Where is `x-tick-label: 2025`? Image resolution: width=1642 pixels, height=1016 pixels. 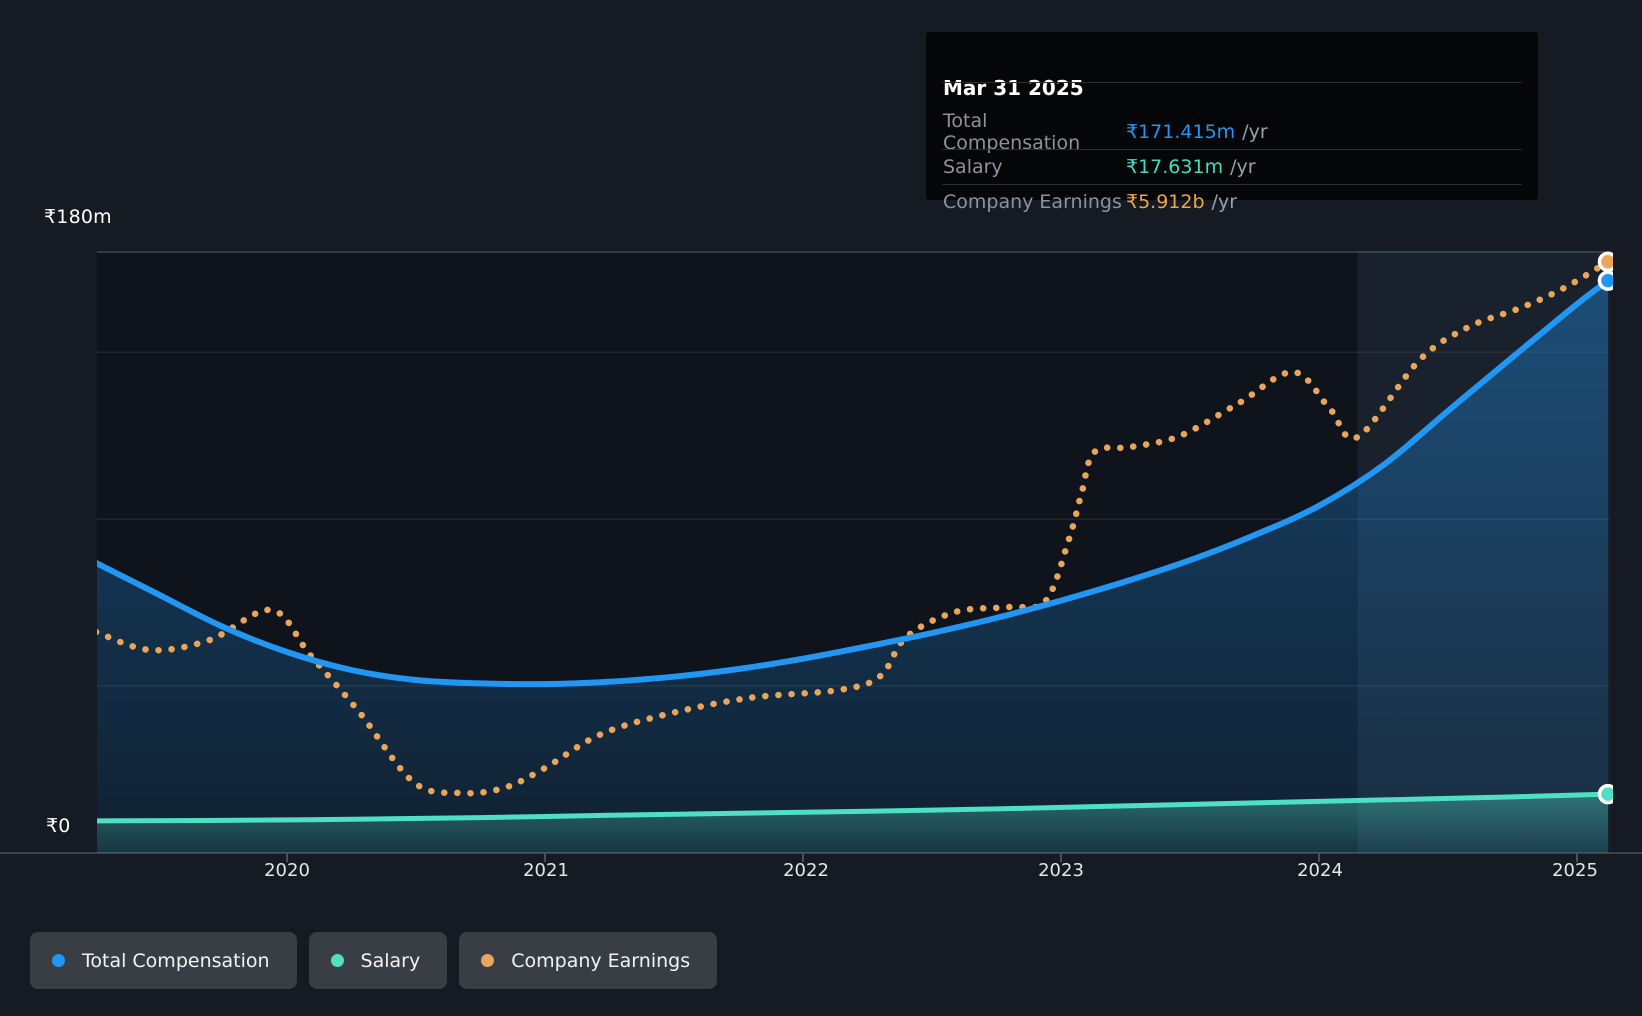
x-tick-label: 2025 is located at coordinates (1575, 870).